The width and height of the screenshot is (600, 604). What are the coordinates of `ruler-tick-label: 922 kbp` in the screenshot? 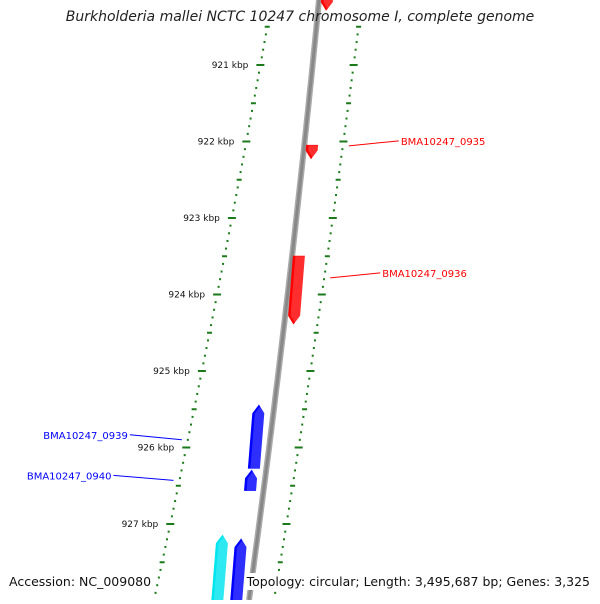 It's located at (216, 143).